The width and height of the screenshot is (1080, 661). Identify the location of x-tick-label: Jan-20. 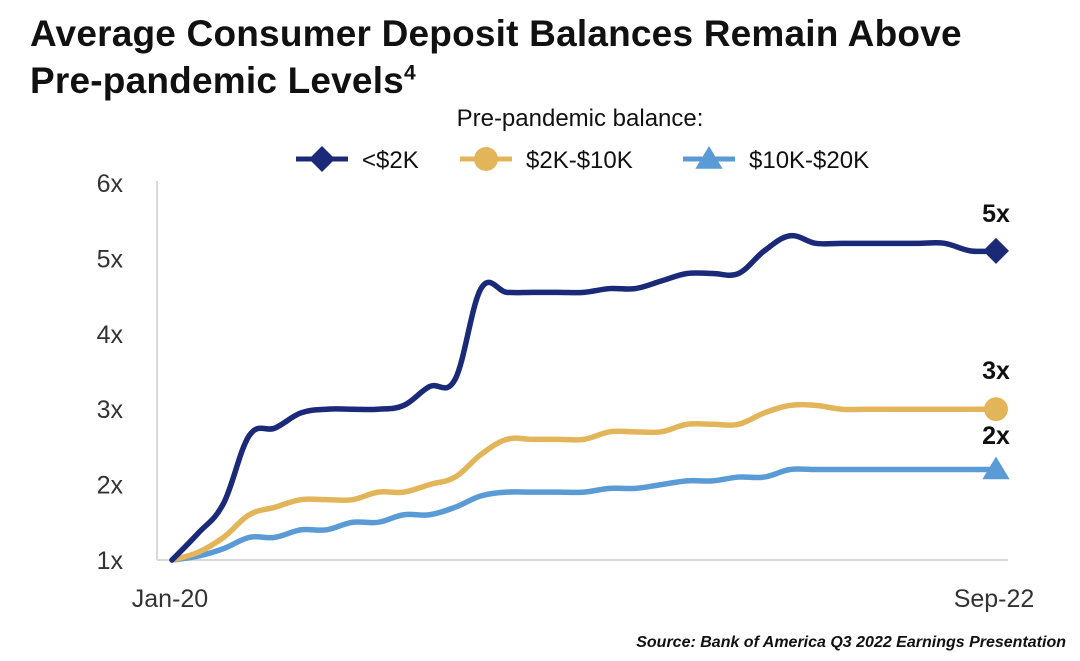
(170, 599).